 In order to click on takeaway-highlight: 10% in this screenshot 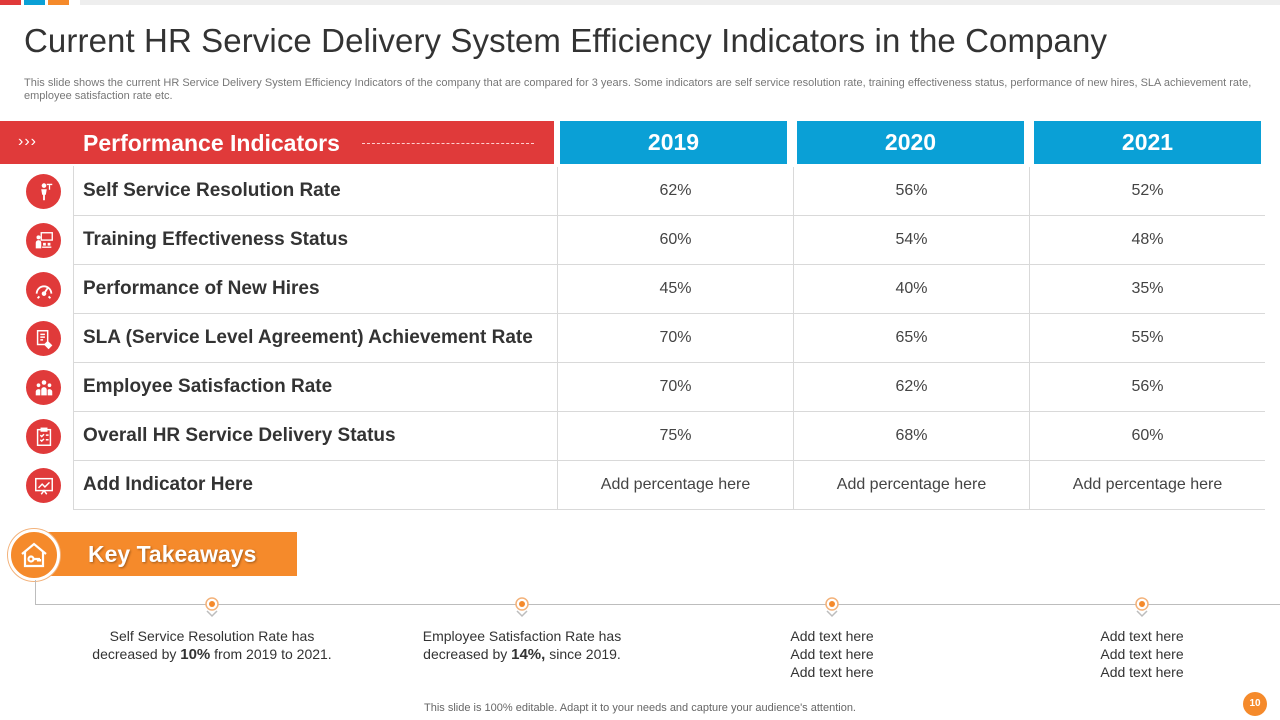, I will do `click(195, 654)`.